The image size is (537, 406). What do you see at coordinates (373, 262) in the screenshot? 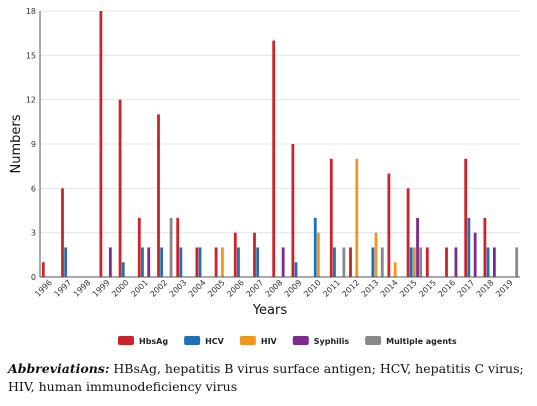
I see `bar-hcv-2013` at bounding box center [373, 262].